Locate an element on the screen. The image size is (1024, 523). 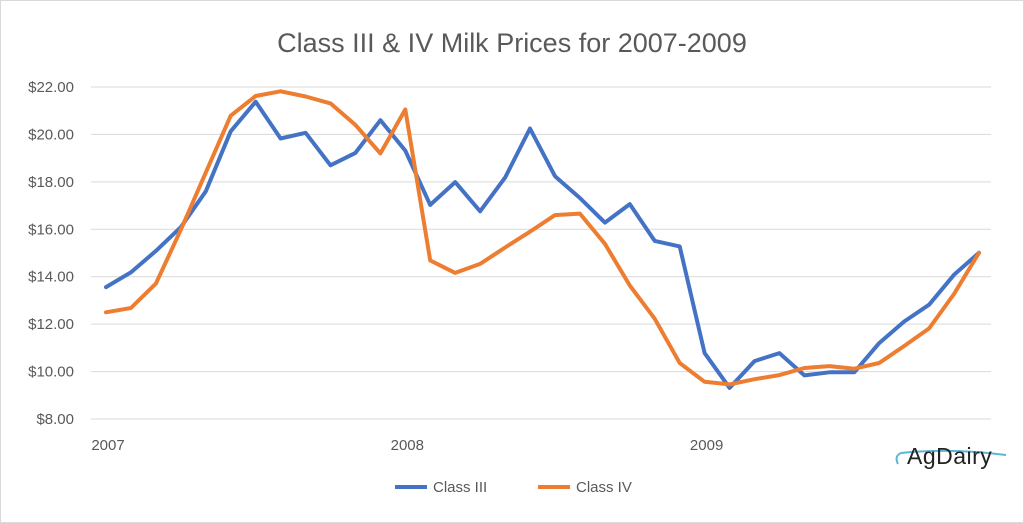
x-tick-label: 2007 is located at coordinates (107, 445).